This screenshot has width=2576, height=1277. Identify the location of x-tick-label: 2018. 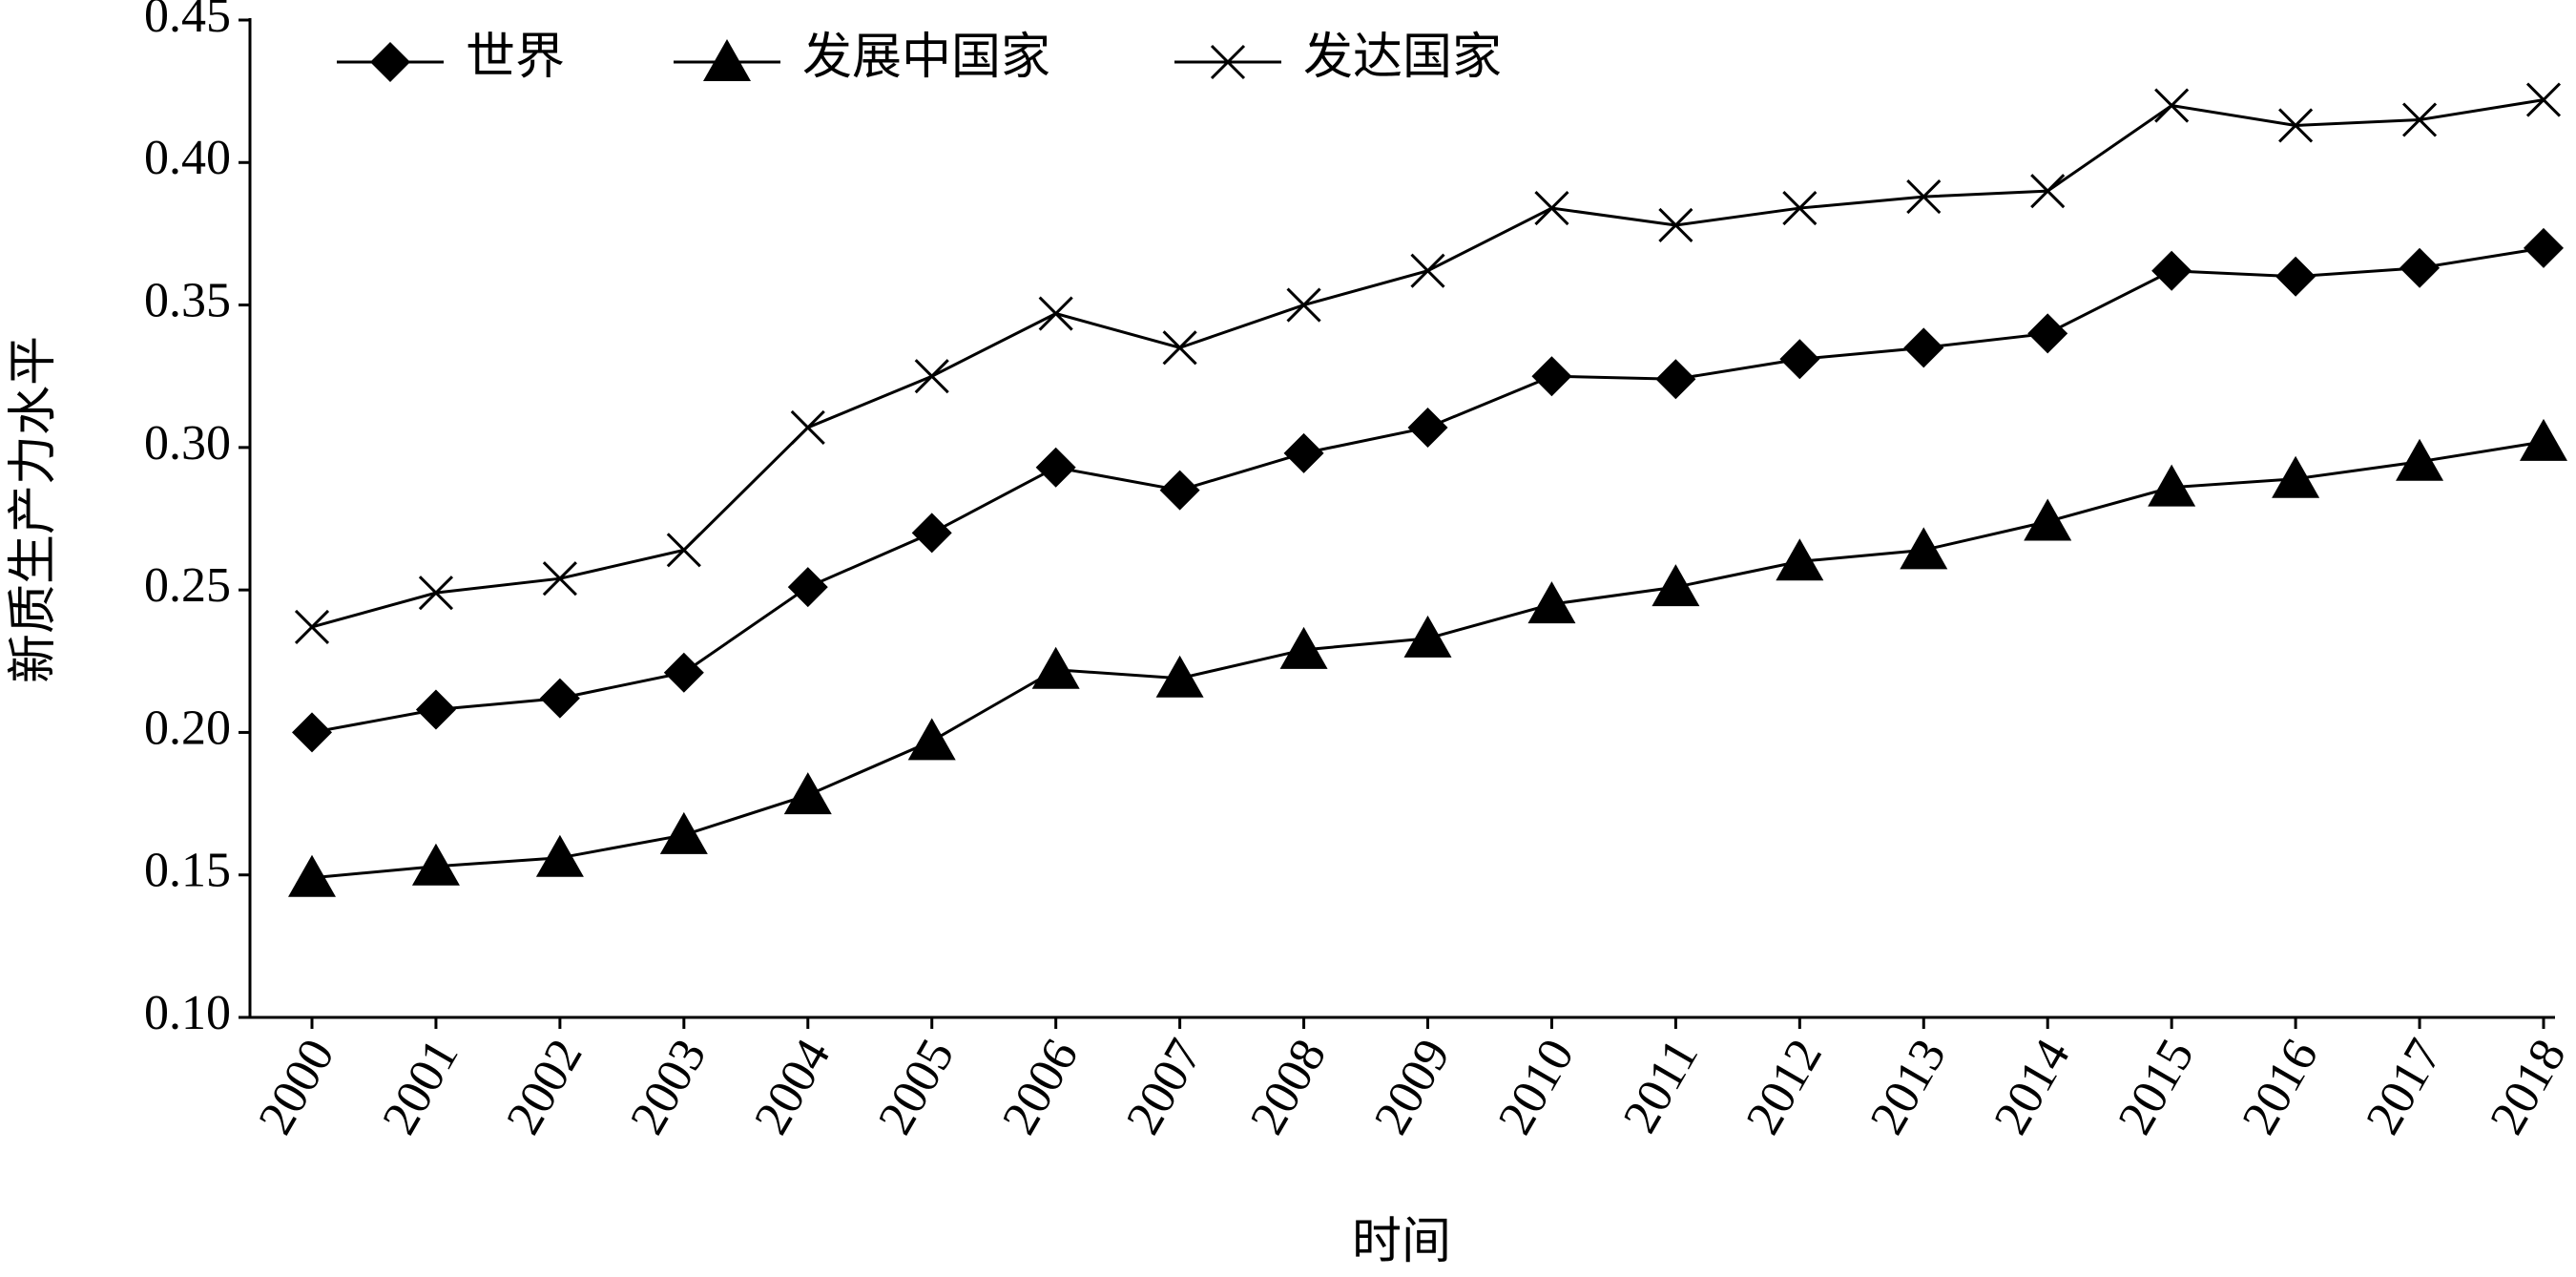
(2528, 1086).